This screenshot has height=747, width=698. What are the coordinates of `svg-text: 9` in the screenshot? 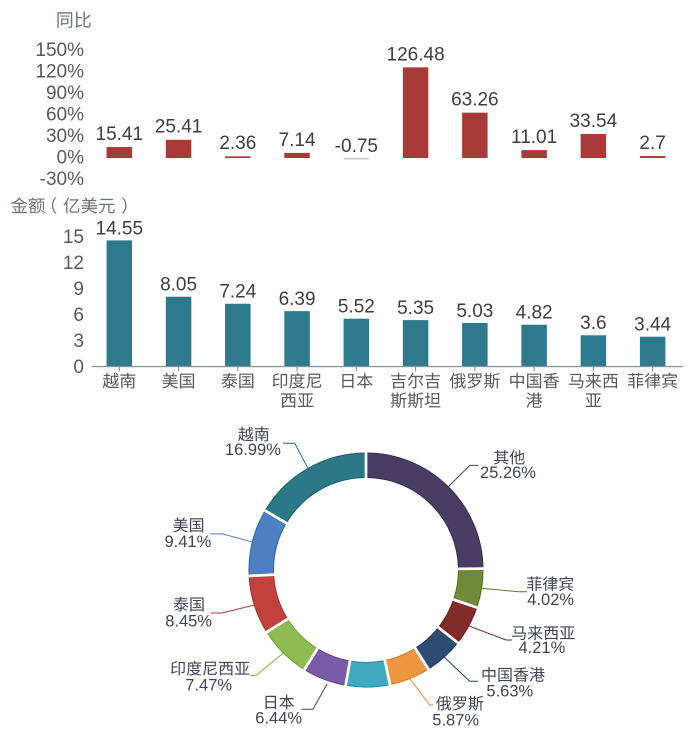 It's located at (78, 289).